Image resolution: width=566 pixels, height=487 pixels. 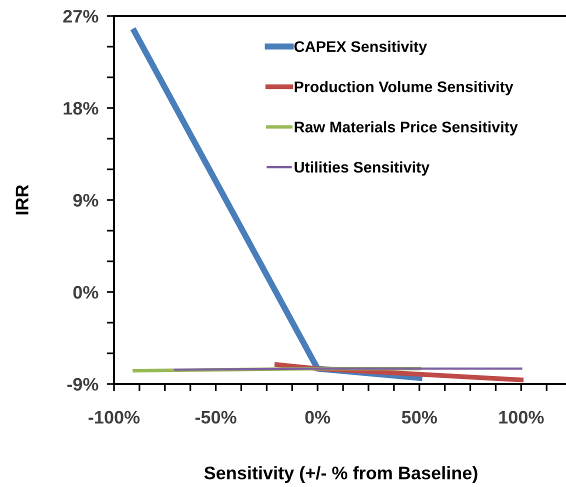 What do you see at coordinates (80, 16) in the screenshot?
I see `y-tick-label: 27%` at bounding box center [80, 16].